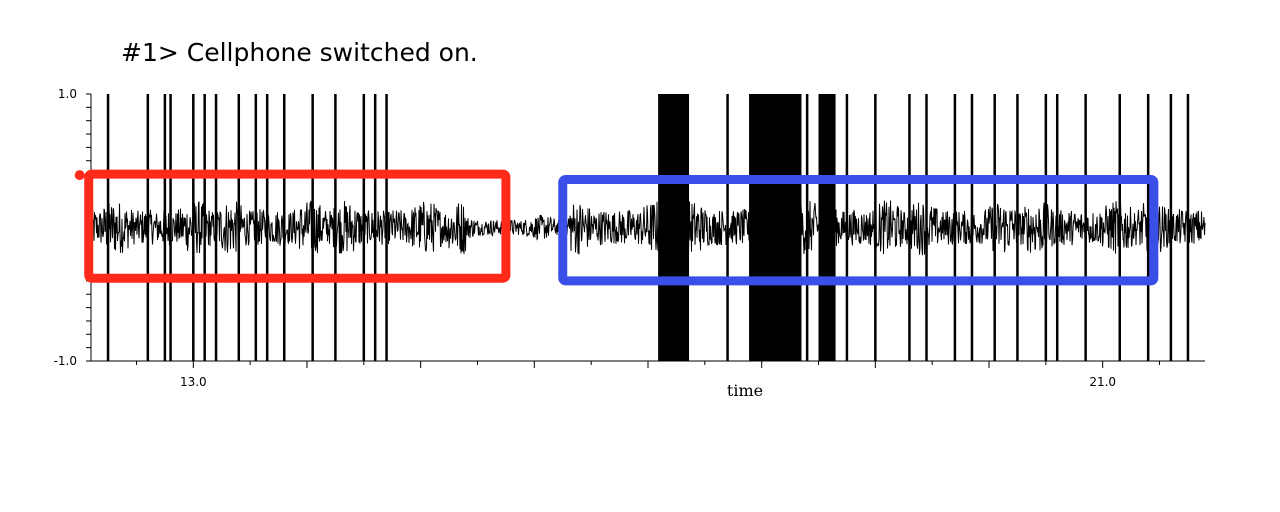 The image size is (1280, 512). I want to click on chart-title: #1> Cellphone switched on., so click(299, 52).